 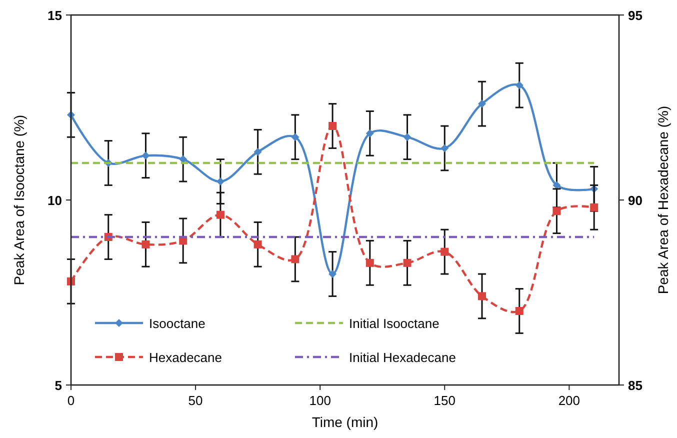 I want to click on y2-axis-title: Peak Area of Hexadecane (%), so click(x=663, y=200).